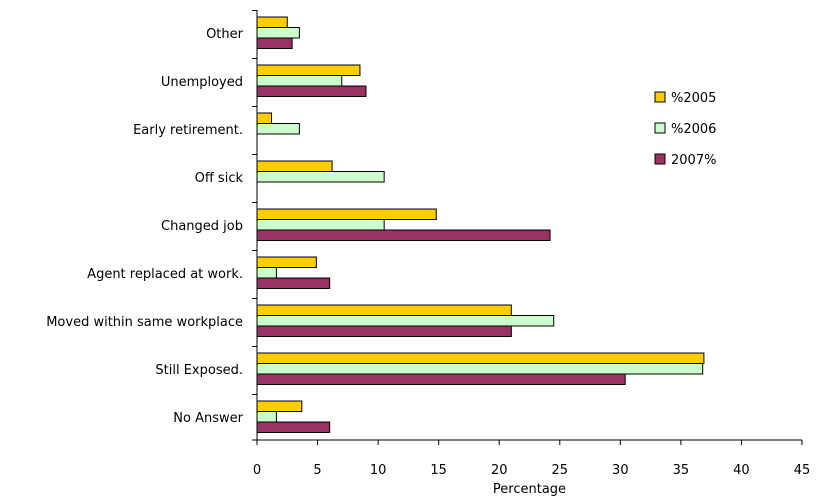  I want to click on x-tick-label-25: 25, so click(560, 470).